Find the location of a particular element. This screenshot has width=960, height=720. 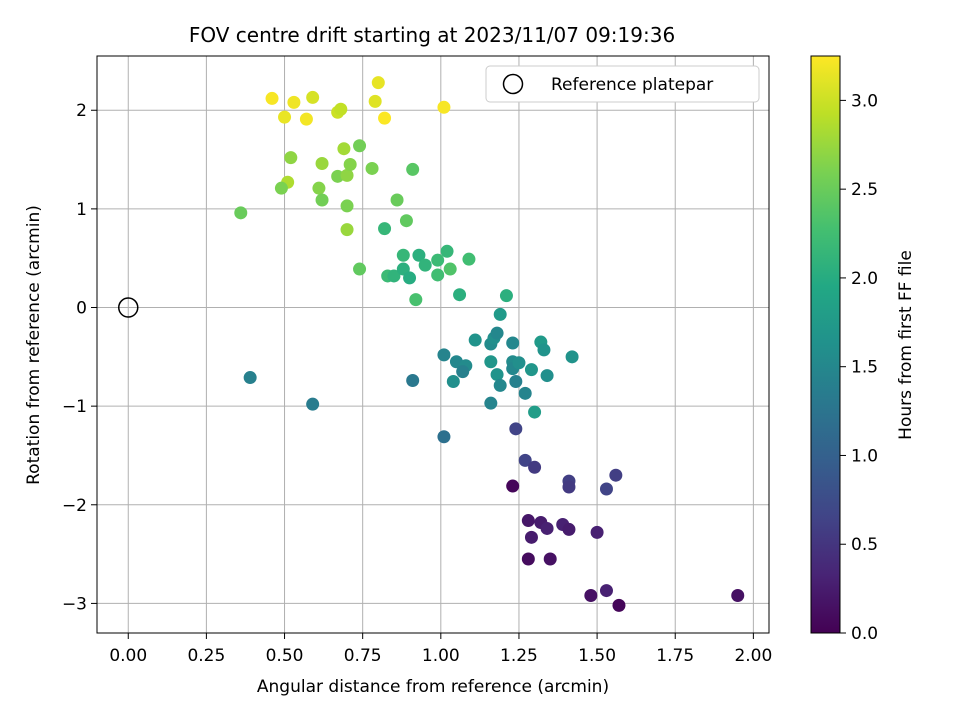

y-tick-label: −1 is located at coordinates (74, 407).